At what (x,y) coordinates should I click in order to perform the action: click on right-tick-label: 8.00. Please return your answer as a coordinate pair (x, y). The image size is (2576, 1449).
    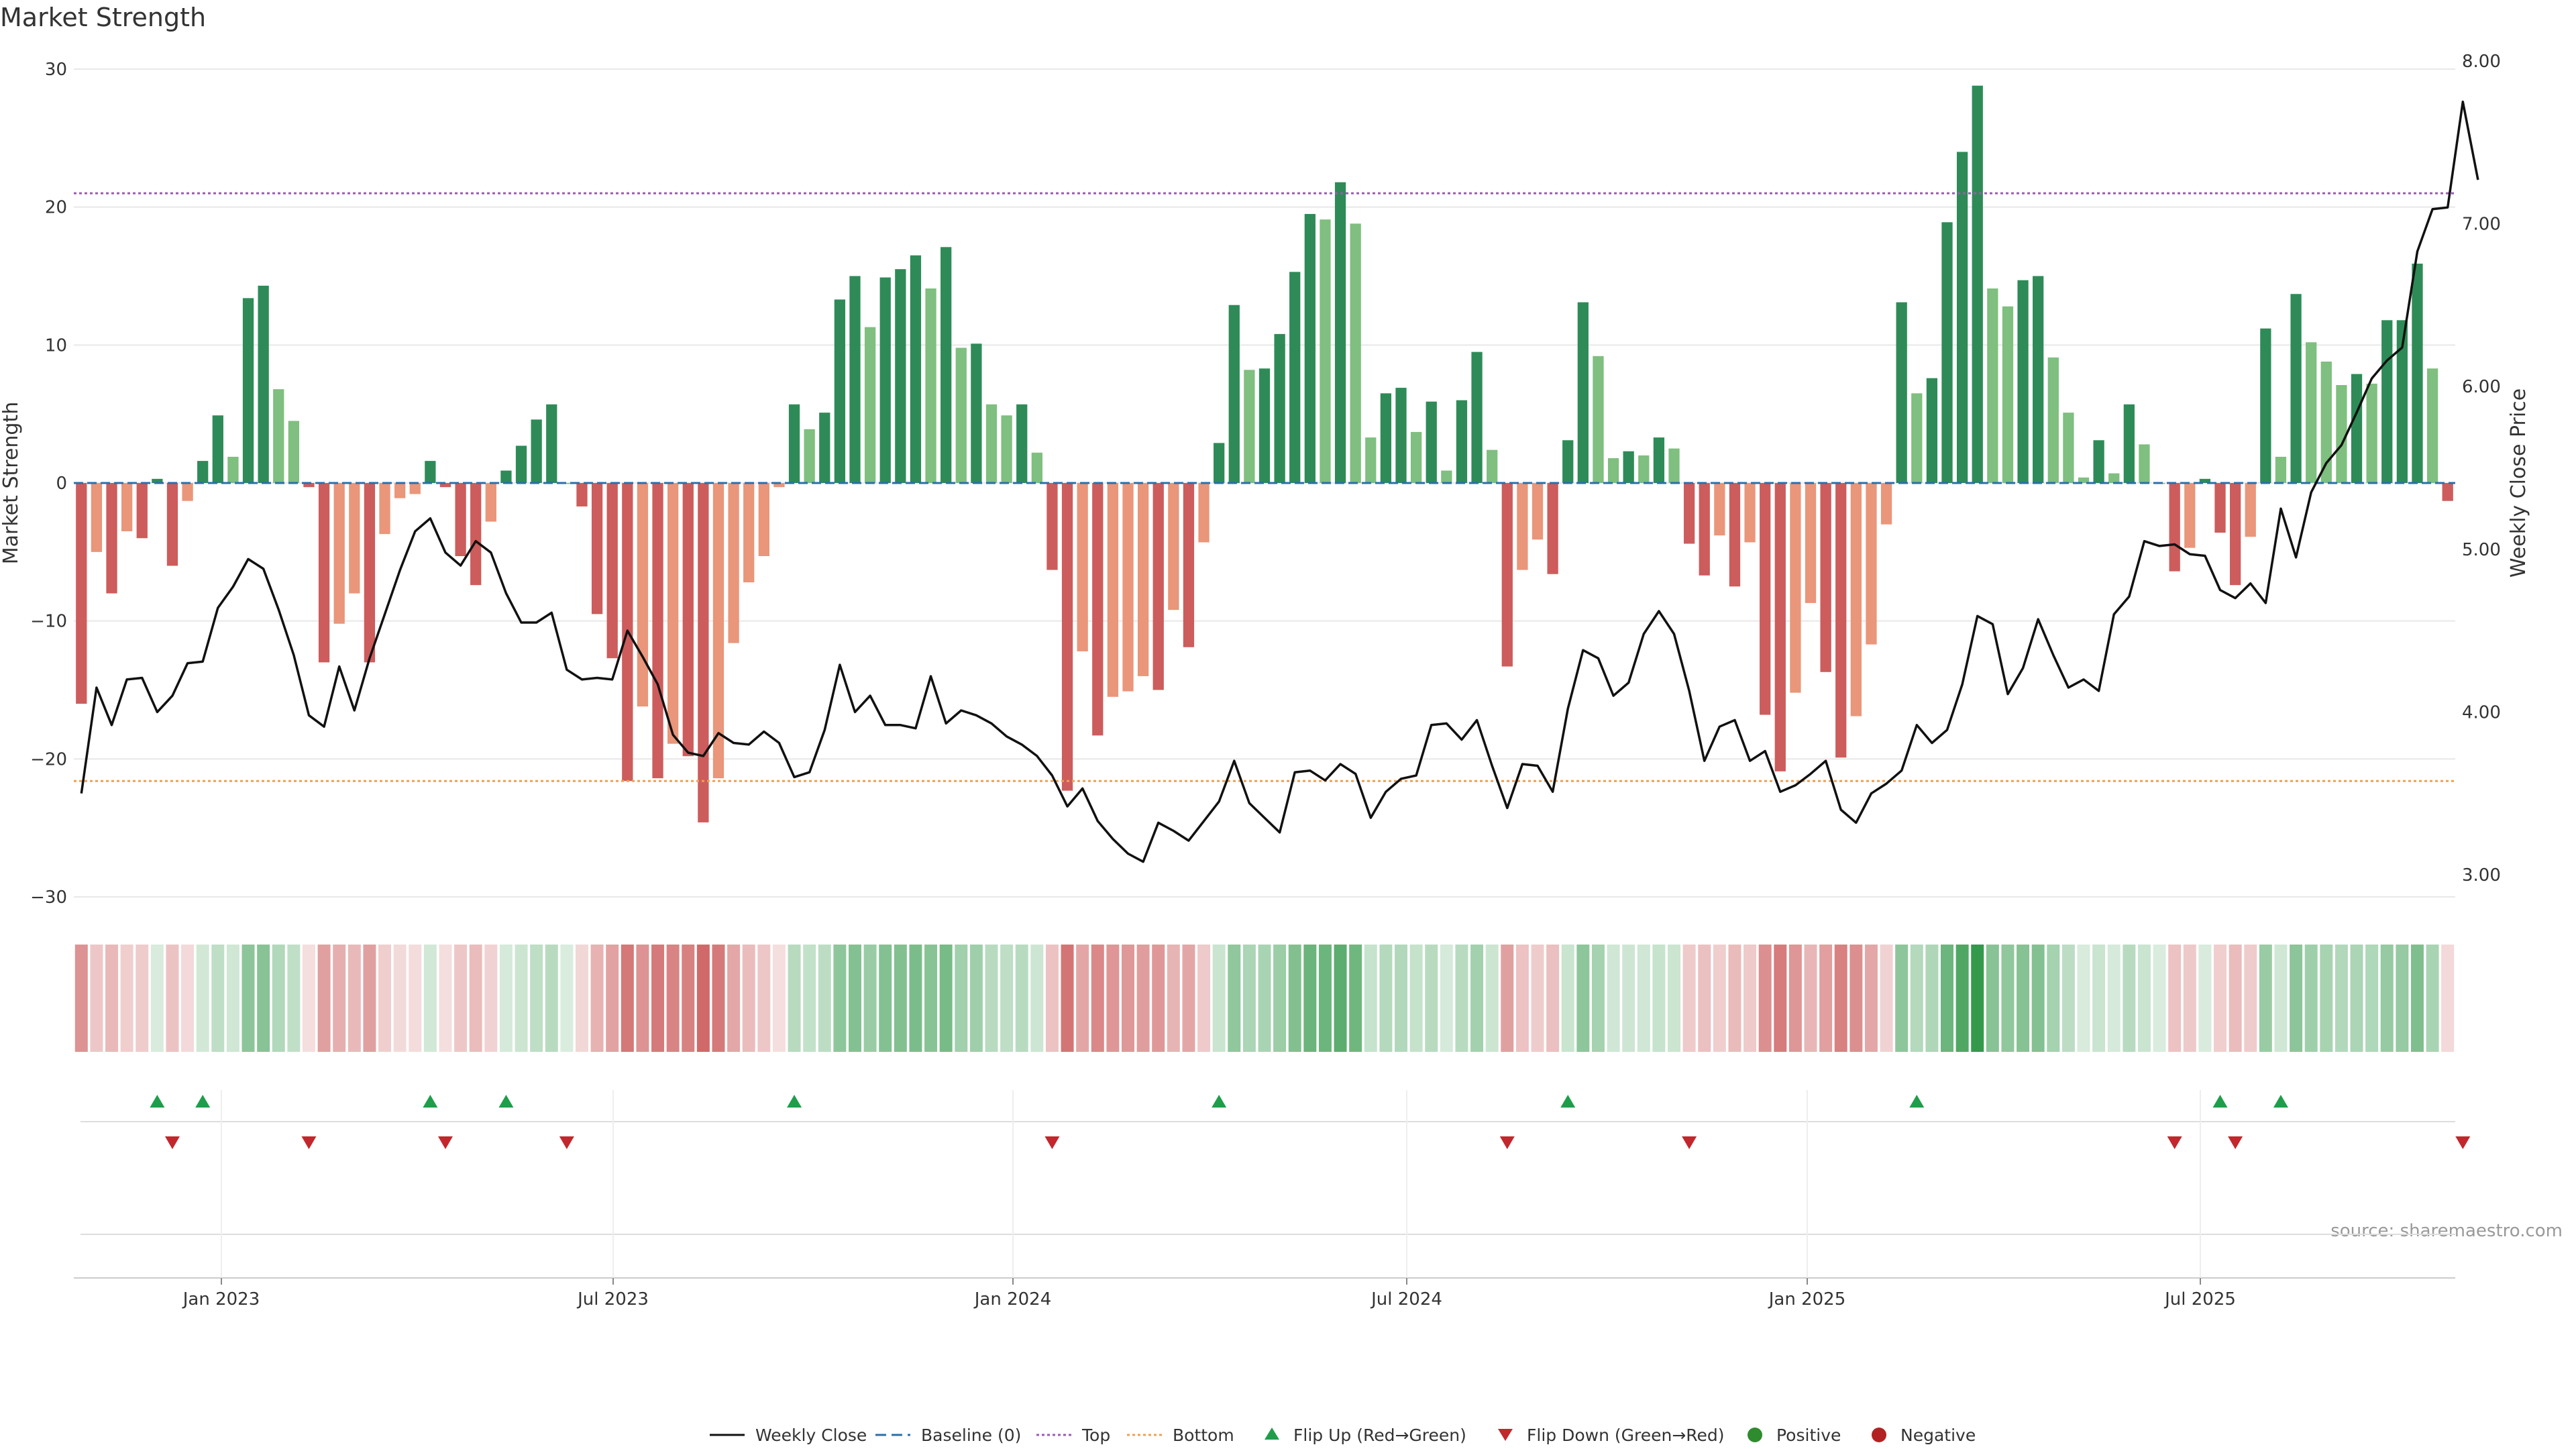
    Looking at the image, I should click on (2481, 62).